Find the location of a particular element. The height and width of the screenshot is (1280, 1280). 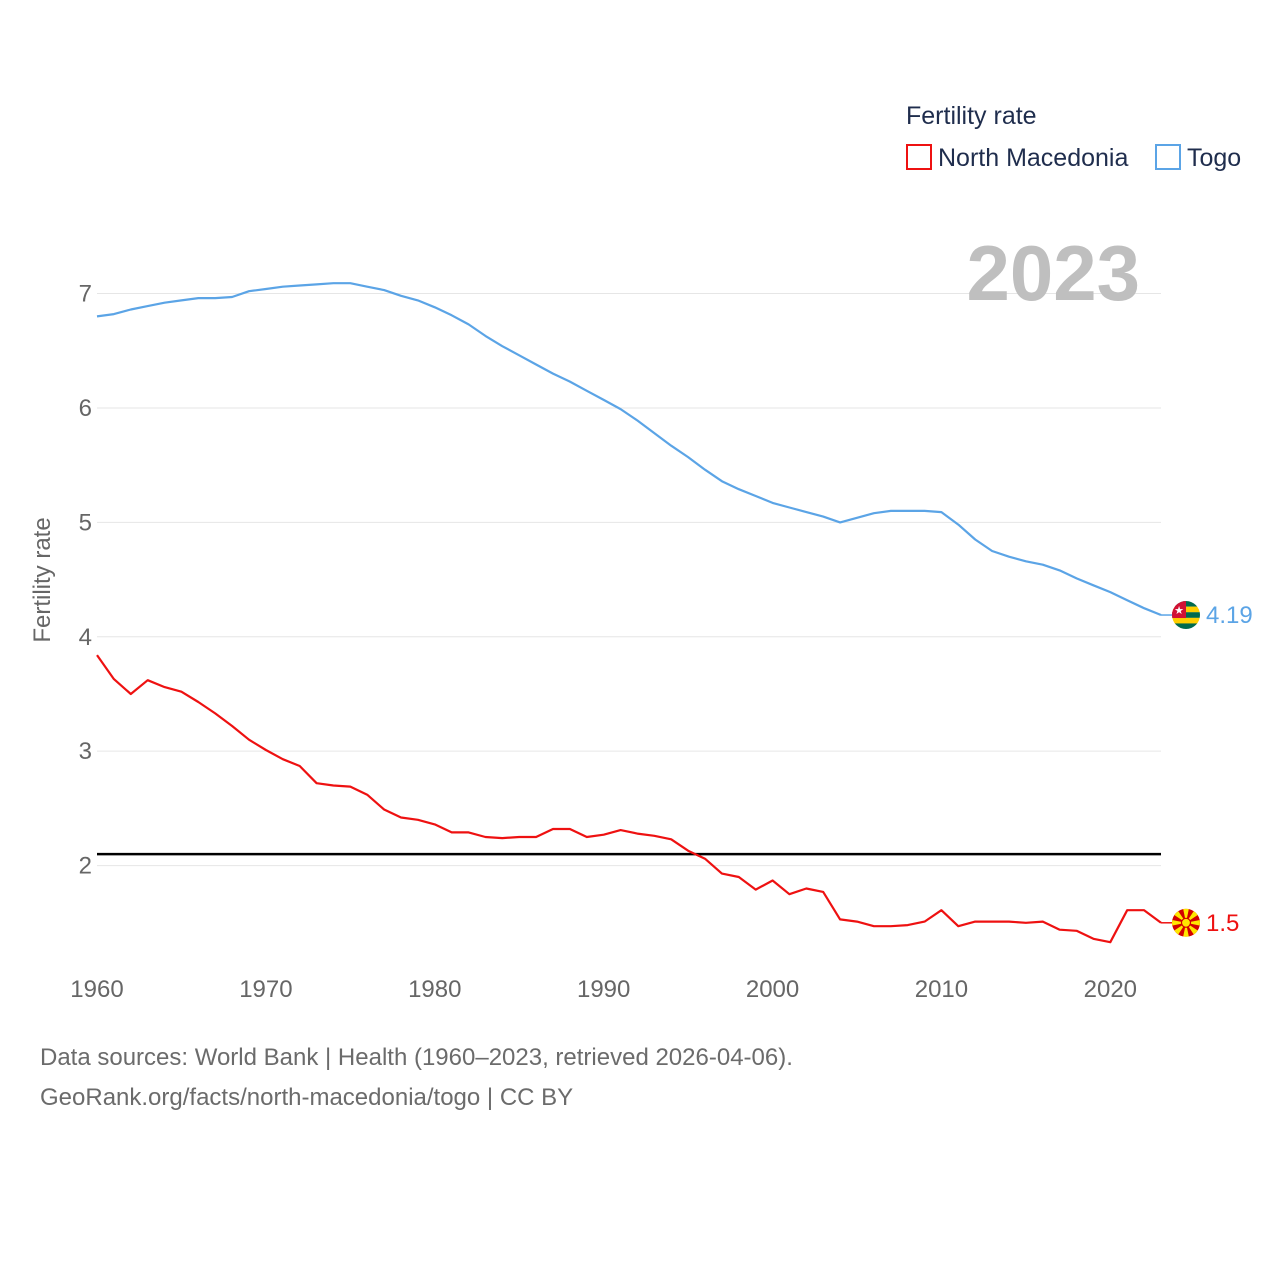

north-macedonia-flag-icon is located at coordinates (1186, 922).